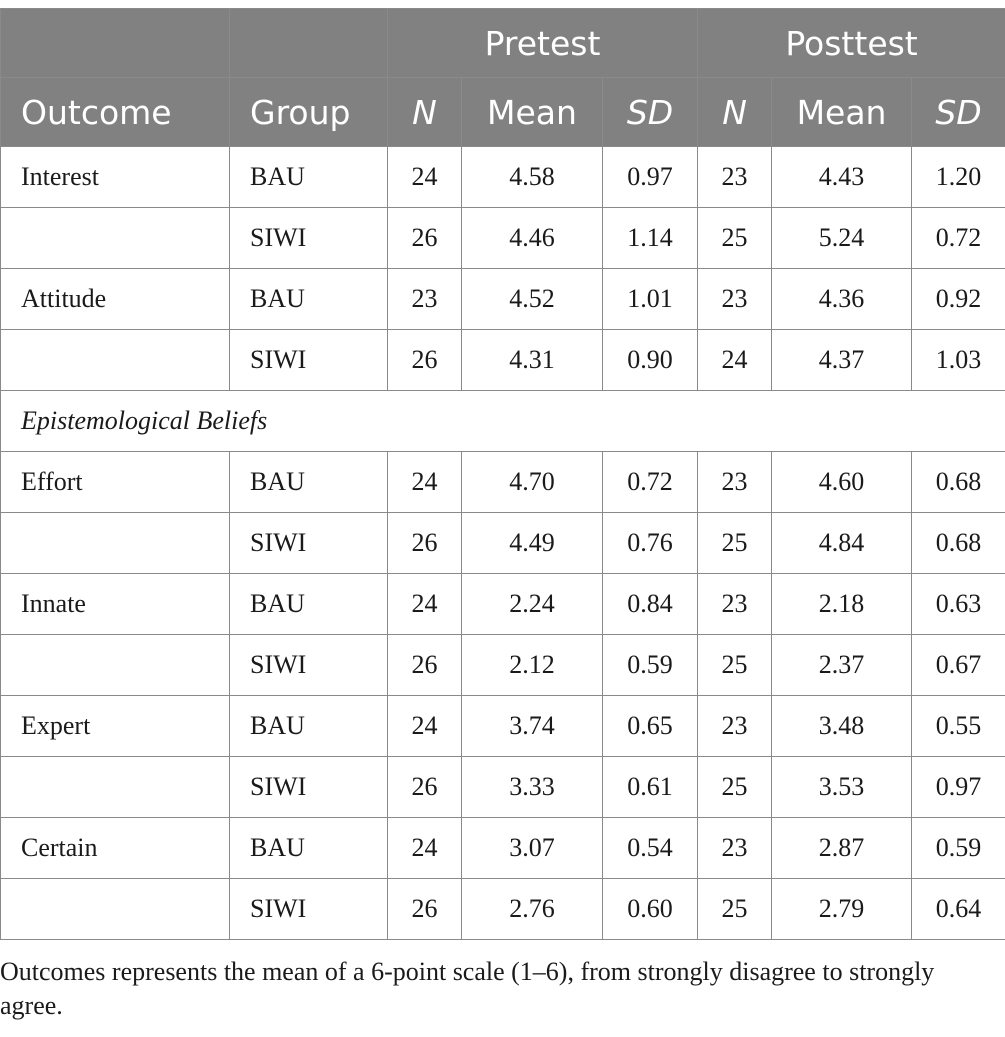  Describe the element at coordinates (308, 112) in the screenshot. I see `header-group: Group` at that location.